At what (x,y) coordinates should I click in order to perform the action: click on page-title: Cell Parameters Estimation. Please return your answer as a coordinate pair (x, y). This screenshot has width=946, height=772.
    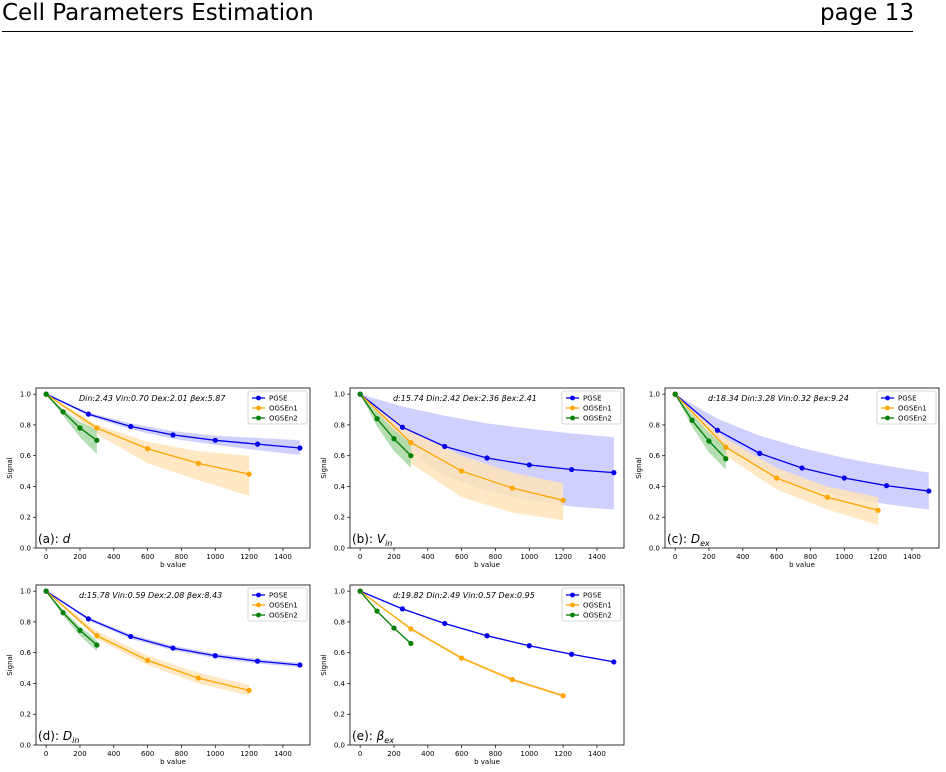
    Looking at the image, I should click on (158, 13).